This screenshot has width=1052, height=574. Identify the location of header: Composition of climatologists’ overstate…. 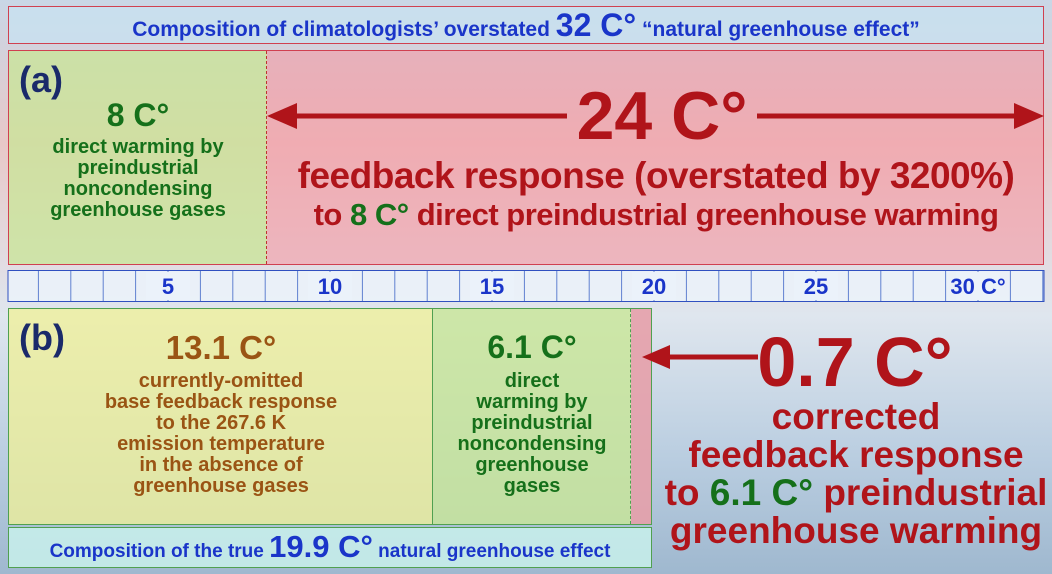
(526, 25).